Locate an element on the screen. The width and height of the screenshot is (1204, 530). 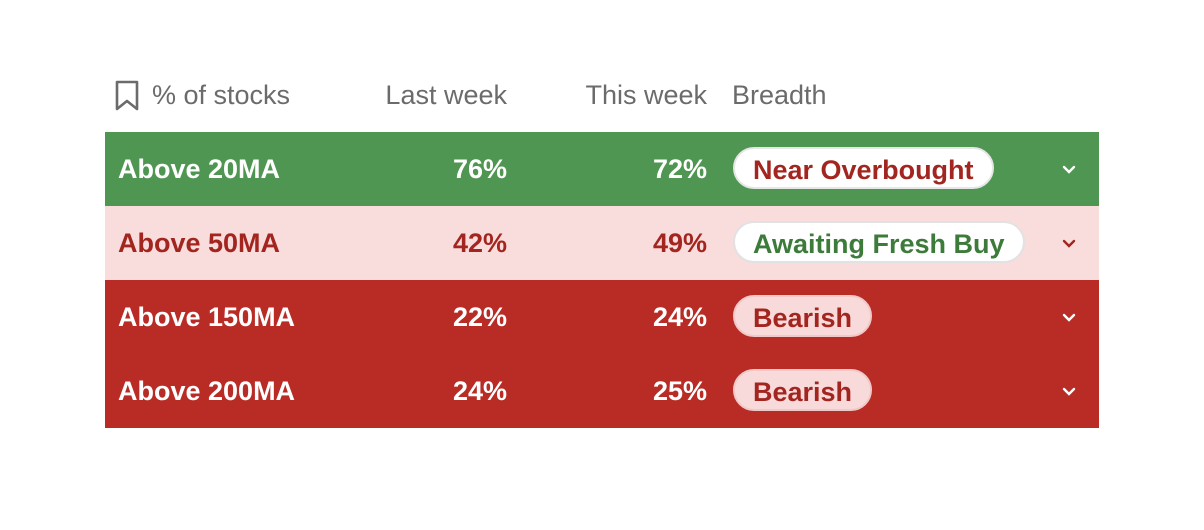
last-week: 22% is located at coordinates (479, 317).